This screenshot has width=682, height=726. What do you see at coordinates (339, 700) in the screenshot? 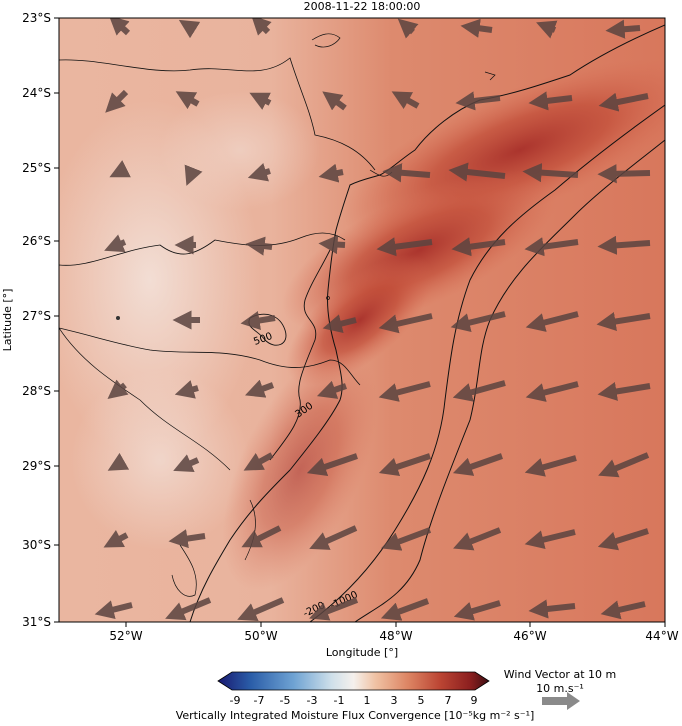
I see `colorbar-tick-label: -1` at bounding box center [339, 700].